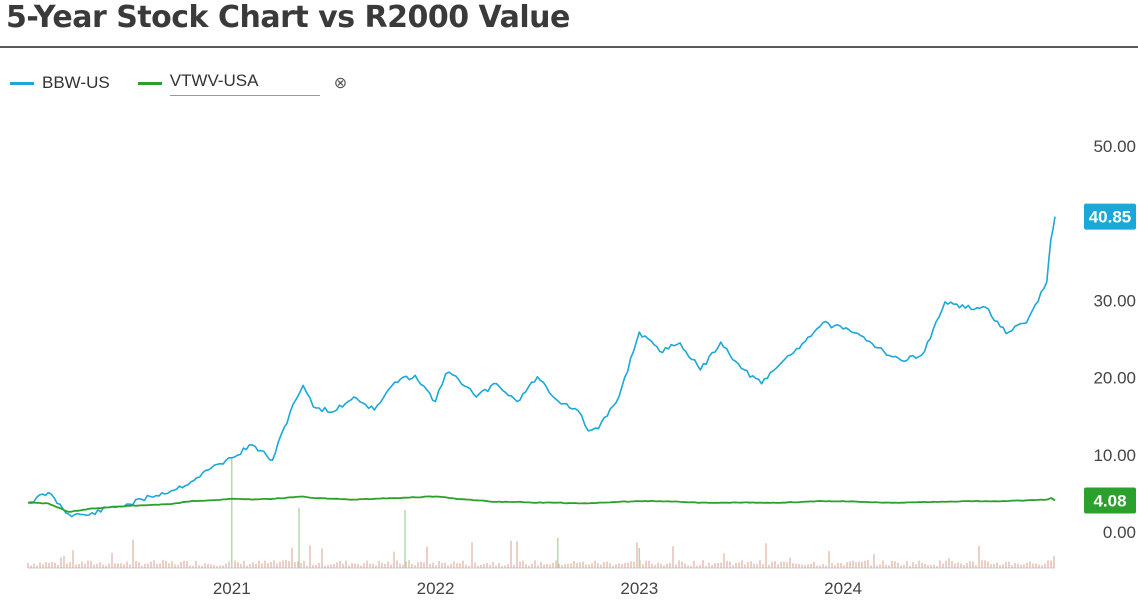 The image size is (1138, 602). What do you see at coordinates (149, 83) in the screenshot?
I see `legend-swatch-vtwv` at bounding box center [149, 83].